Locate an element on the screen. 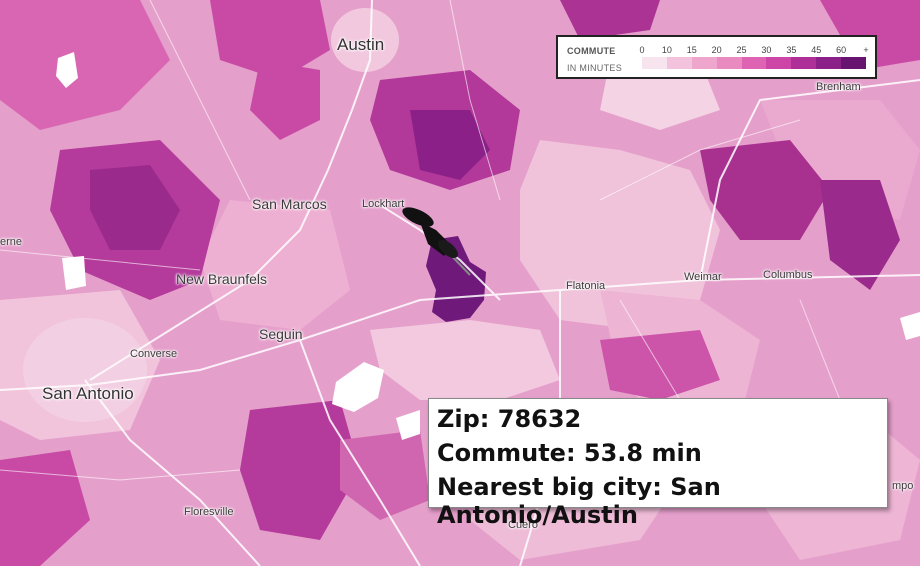 This screenshot has height=566, width=920. legend-color-scale is located at coordinates (754, 63).